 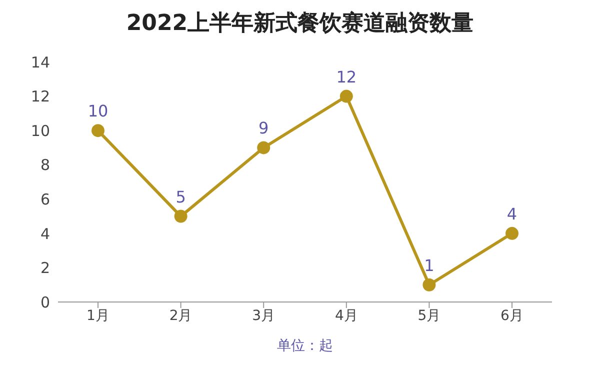 I want to click on x-axis-title: 单位：起, so click(x=305, y=346).